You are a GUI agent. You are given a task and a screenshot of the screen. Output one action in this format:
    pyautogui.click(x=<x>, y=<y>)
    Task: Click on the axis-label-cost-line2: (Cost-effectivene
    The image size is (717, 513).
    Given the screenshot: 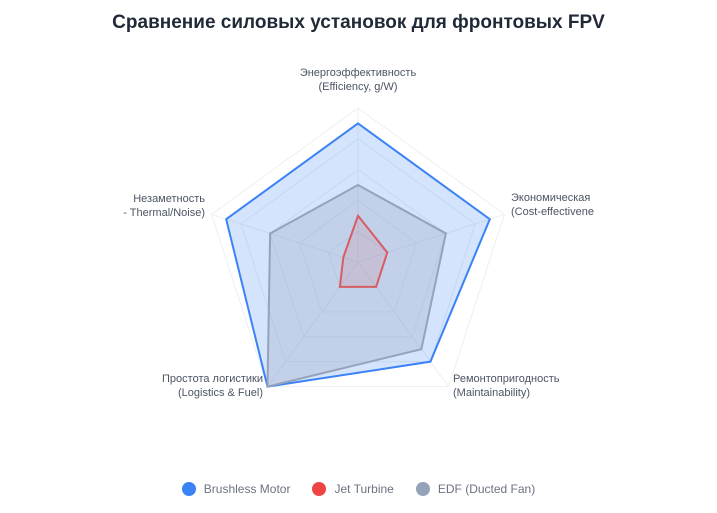 What is the action you would take?
    pyautogui.click(x=552, y=212)
    